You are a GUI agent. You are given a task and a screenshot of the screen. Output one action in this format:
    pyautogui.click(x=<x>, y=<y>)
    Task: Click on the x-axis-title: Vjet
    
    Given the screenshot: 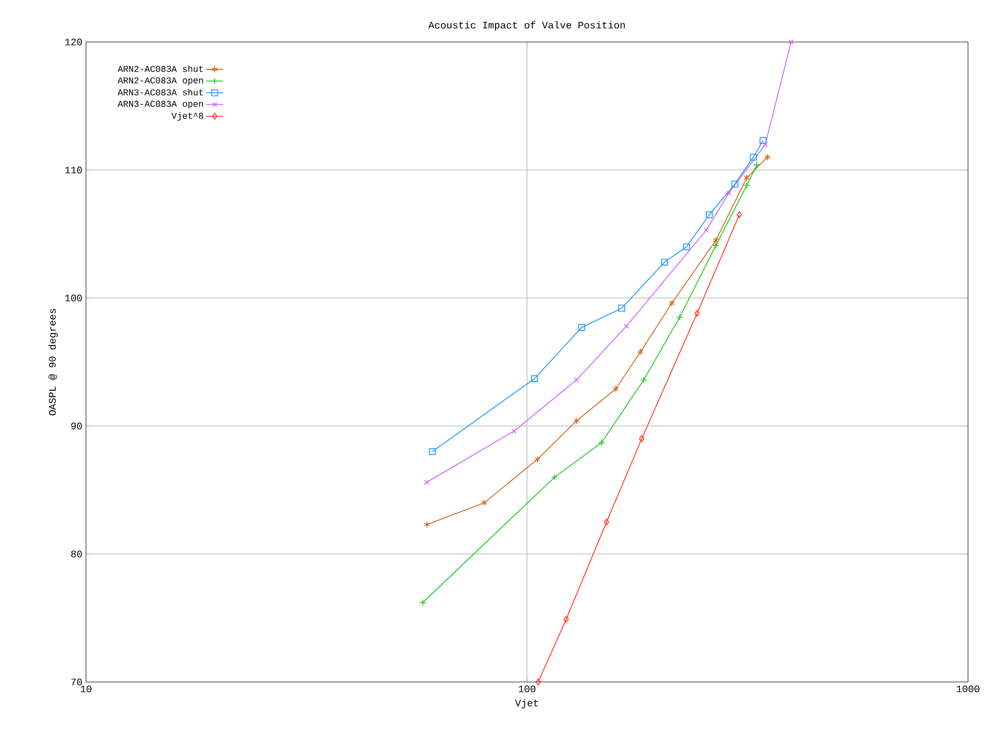 What is the action you would take?
    pyautogui.click(x=526, y=703)
    